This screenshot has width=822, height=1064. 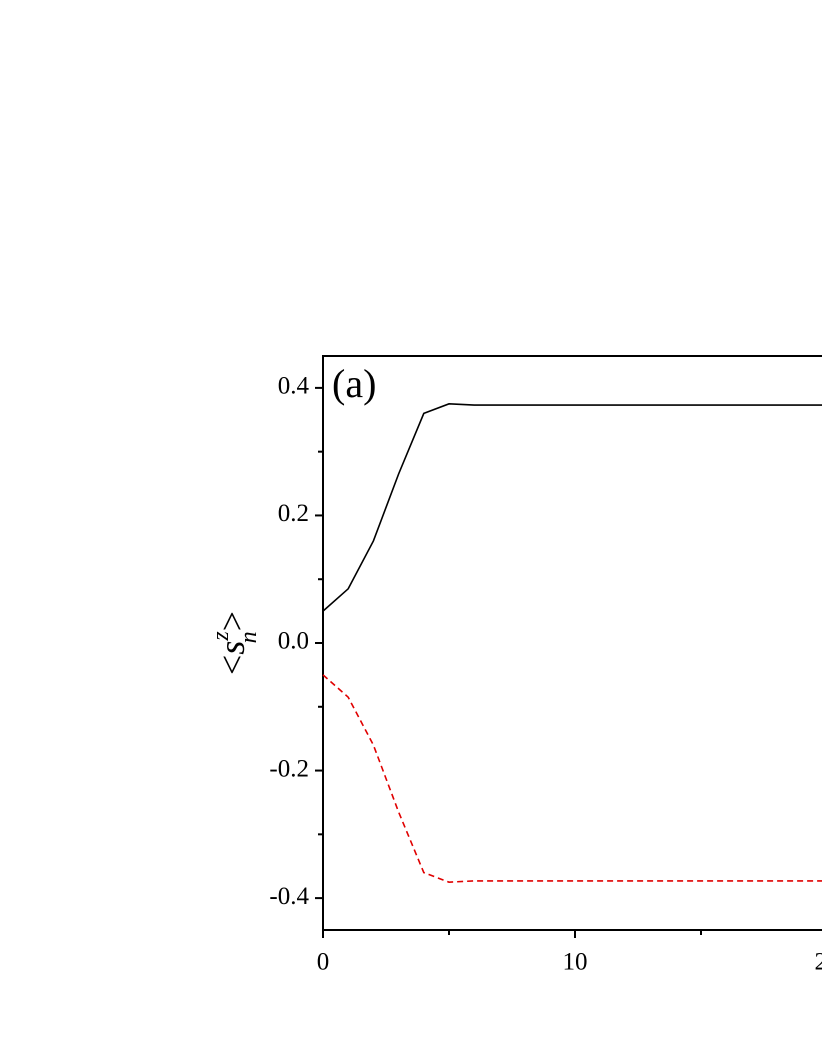 I want to click on y-axis-label: <szn>, so click(x=235, y=643).